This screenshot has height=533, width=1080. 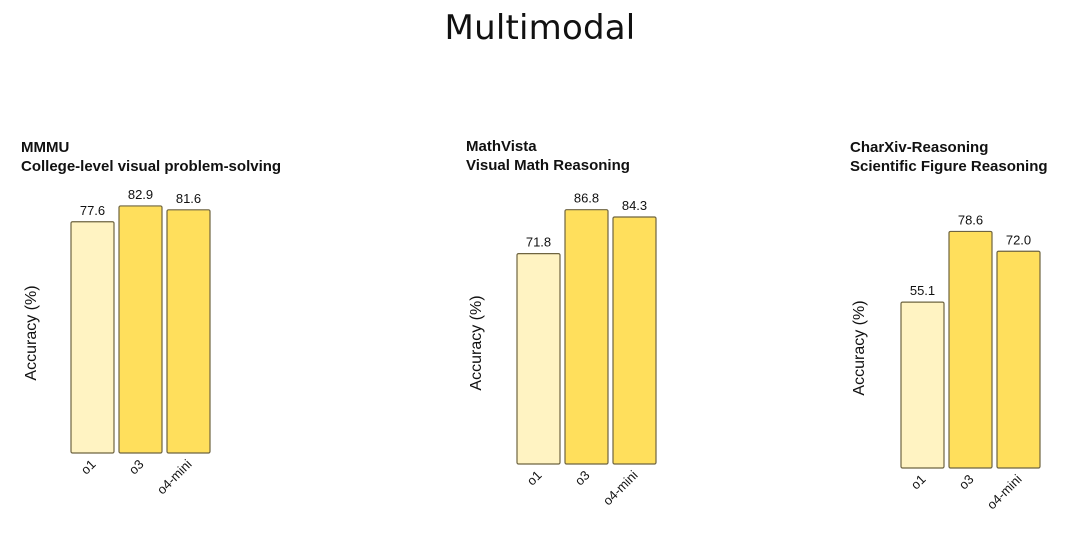 I want to click on chart-subtitle: Scientific Figure Reasoning, so click(x=949, y=166).